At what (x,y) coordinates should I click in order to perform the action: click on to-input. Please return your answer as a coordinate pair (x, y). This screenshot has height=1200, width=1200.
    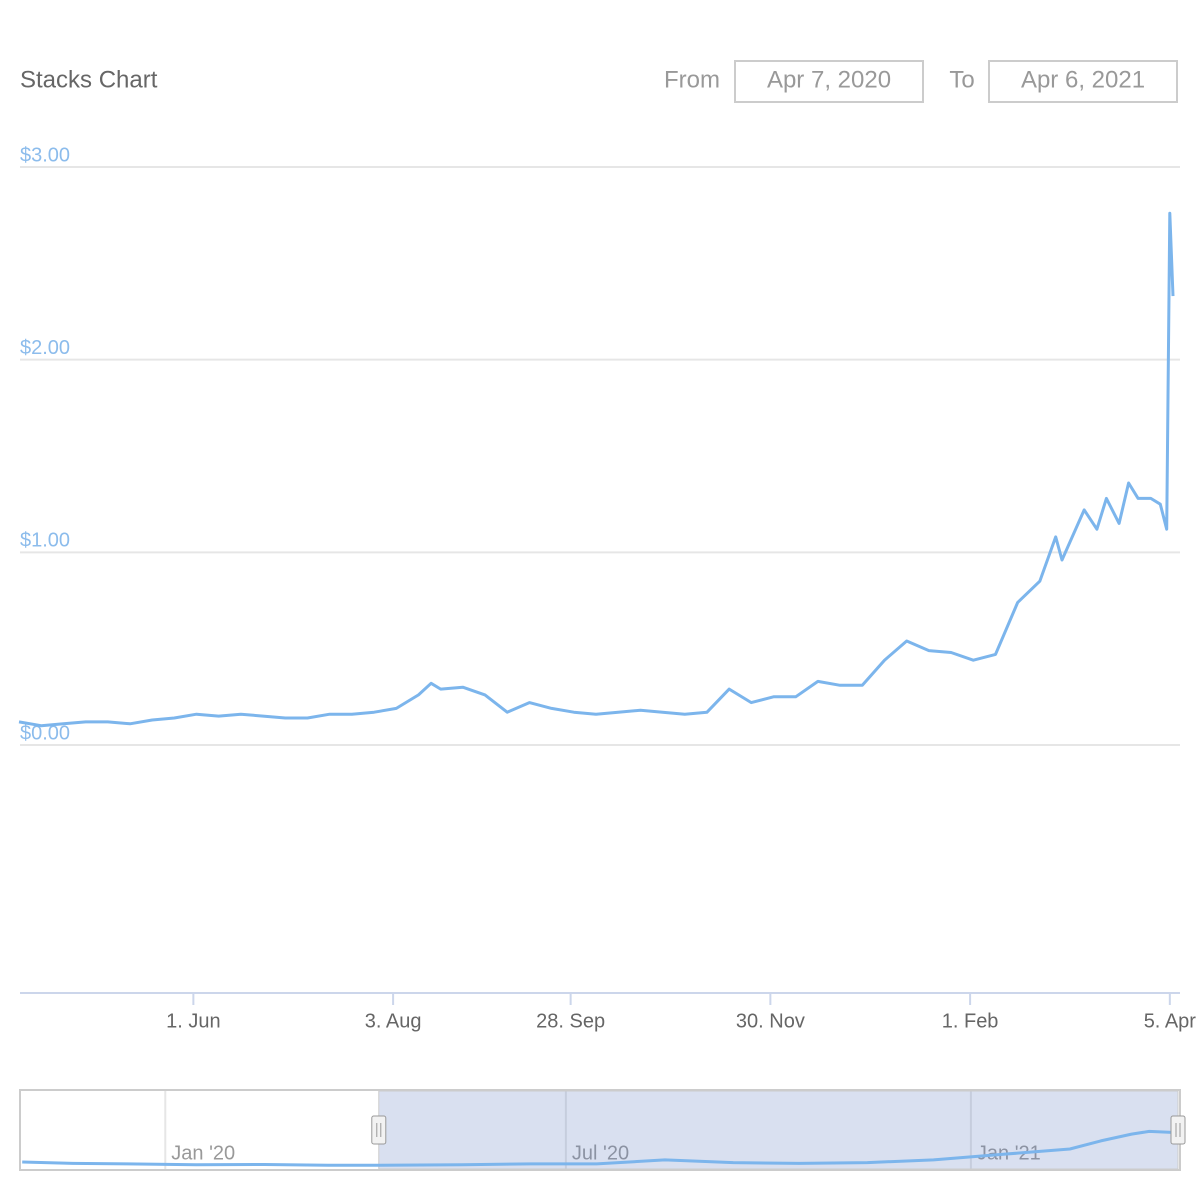
    Looking at the image, I should click on (1083, 81).